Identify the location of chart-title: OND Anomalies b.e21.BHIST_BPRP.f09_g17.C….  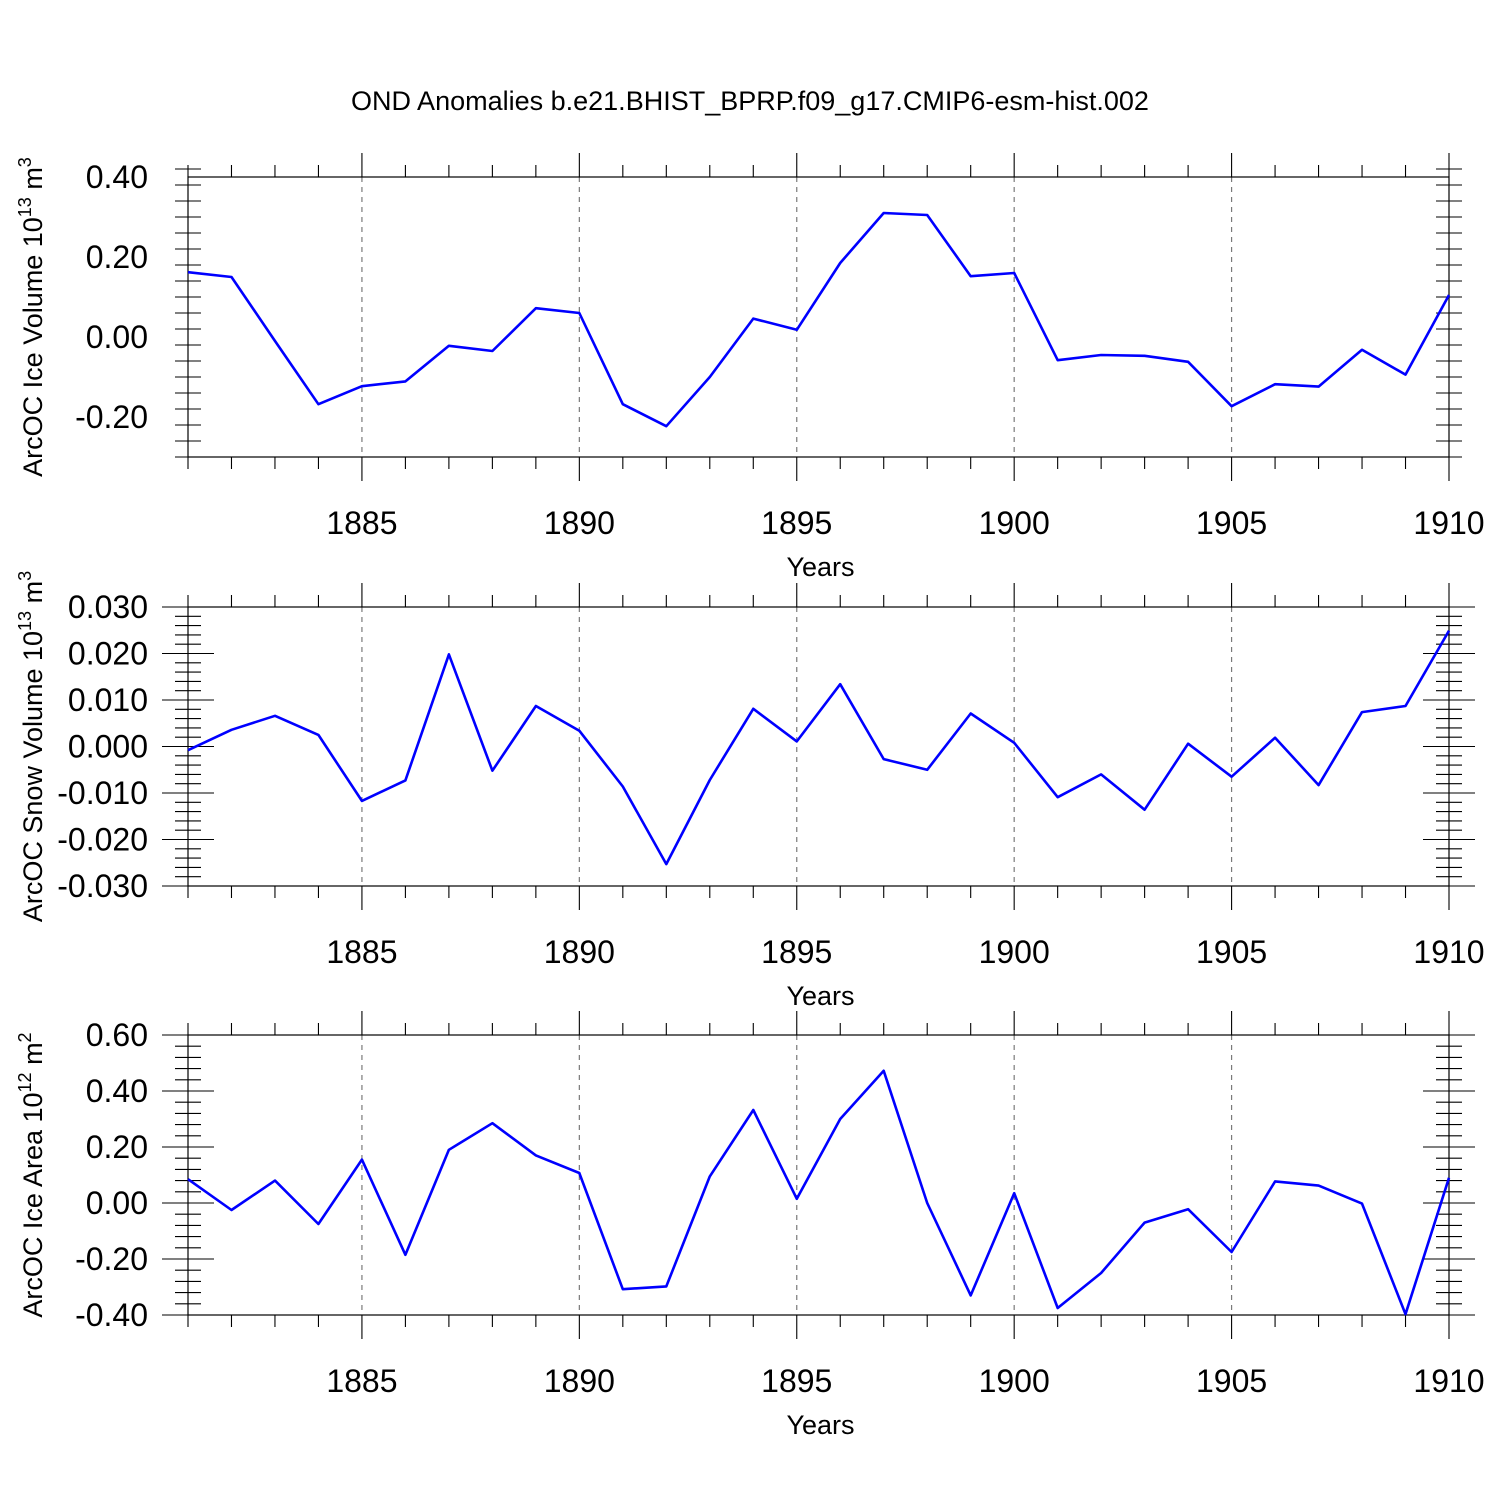
(750, 101).